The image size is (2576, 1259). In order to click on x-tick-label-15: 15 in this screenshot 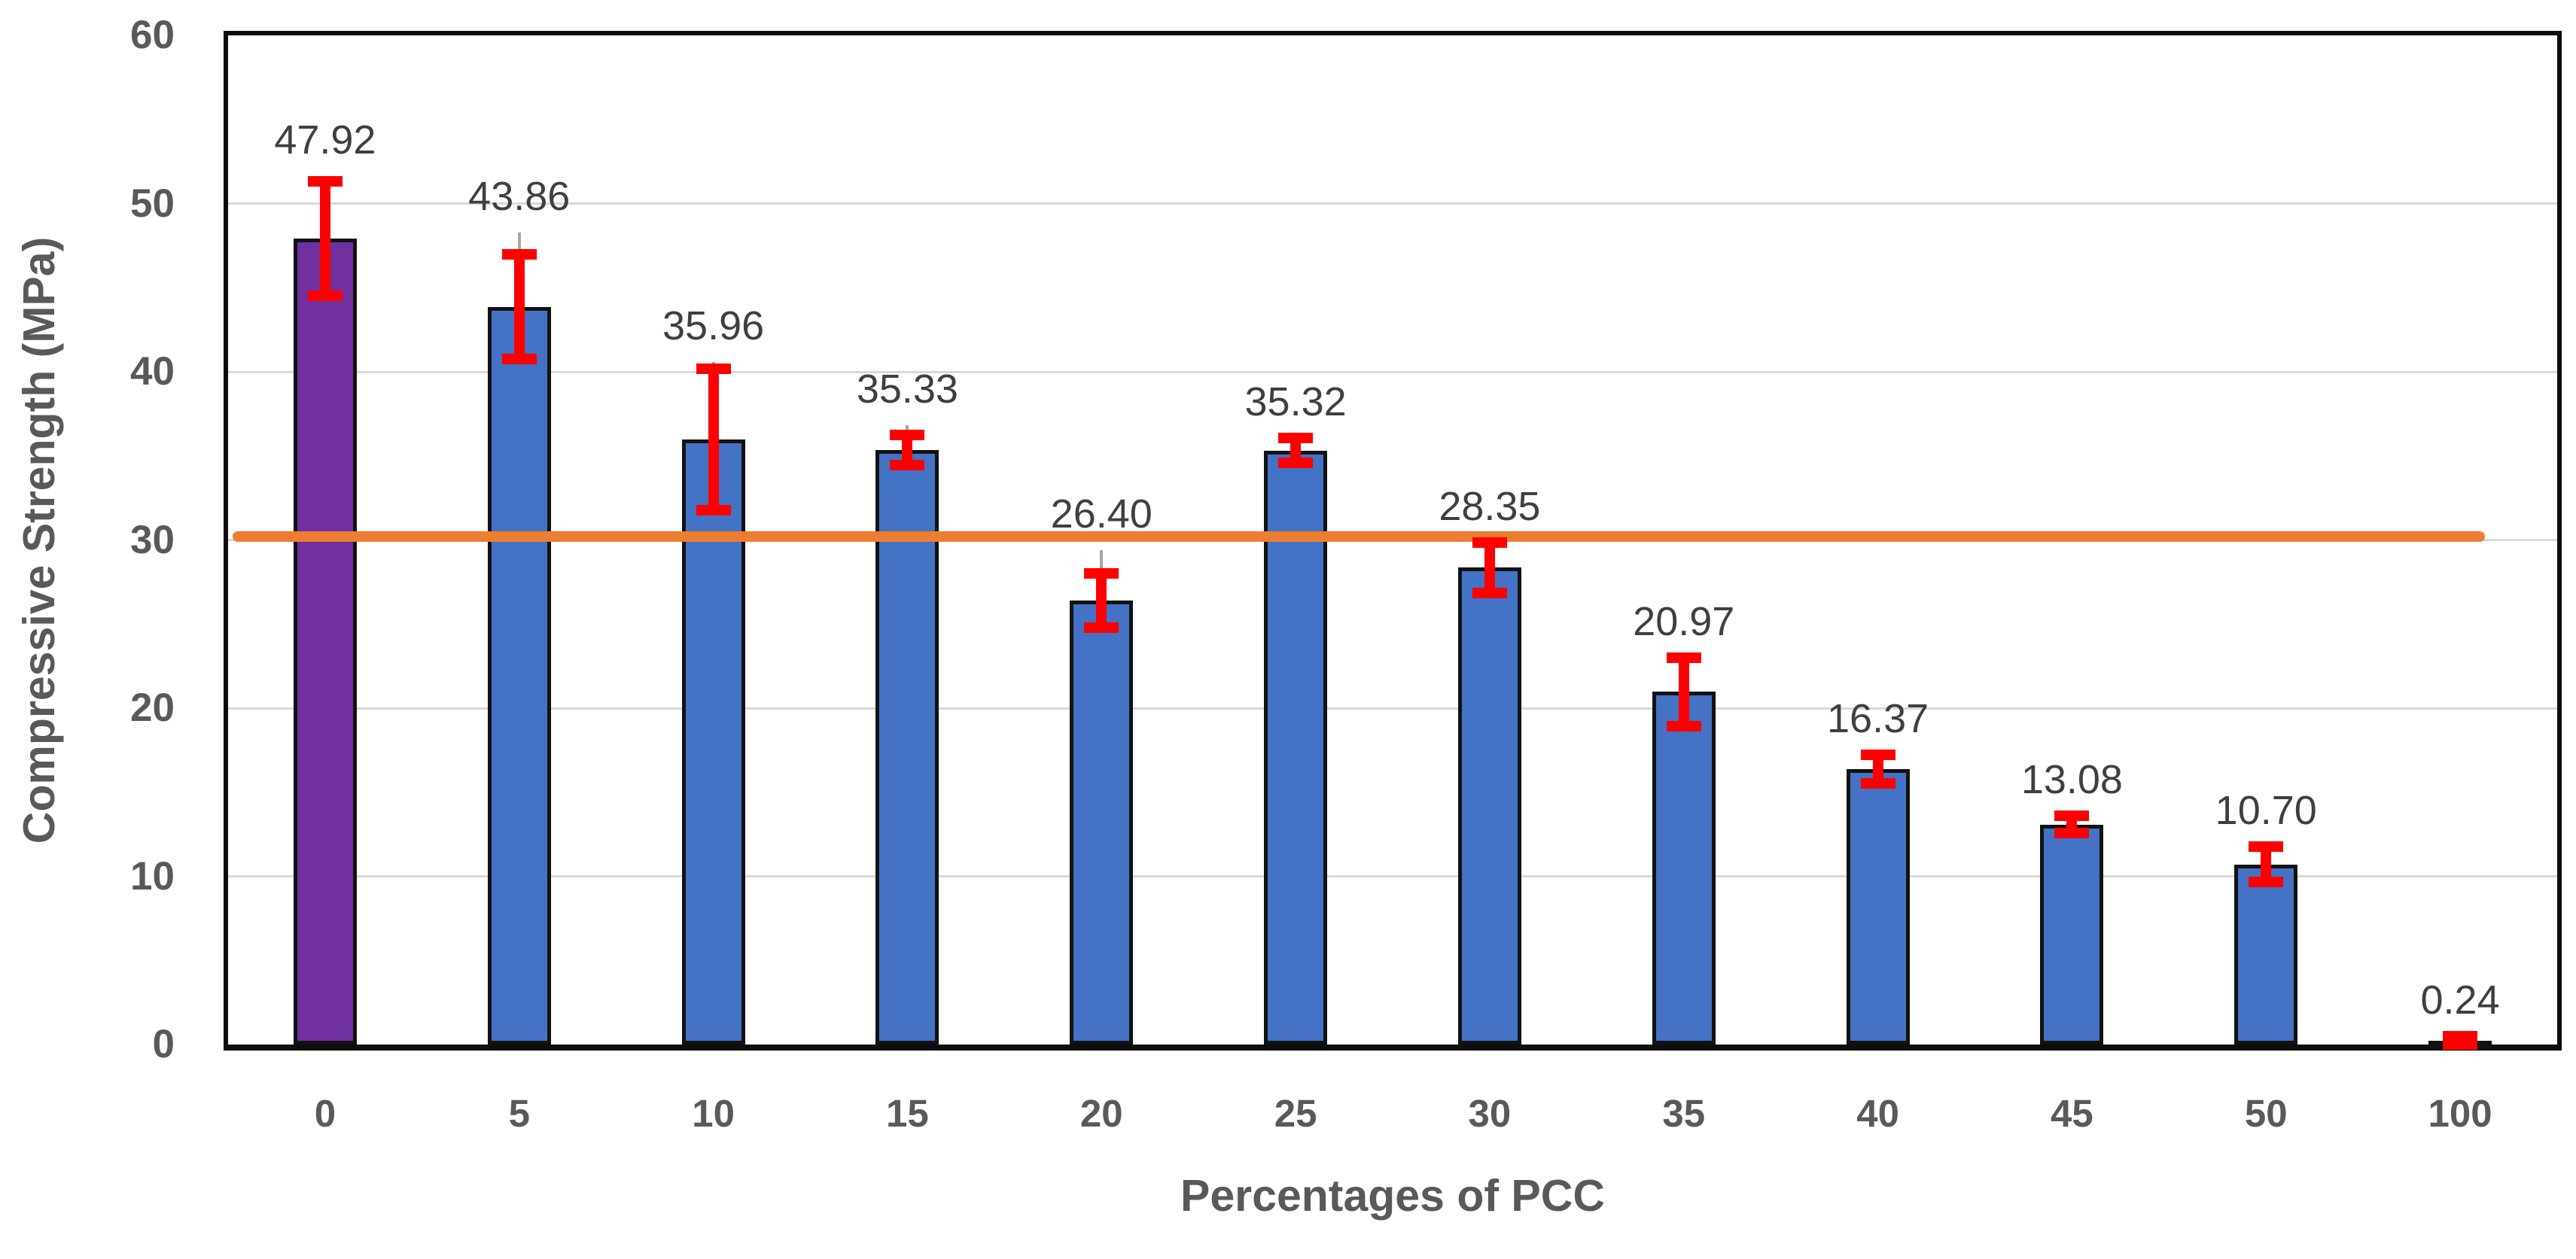, I will do `click(908, 1113)`.